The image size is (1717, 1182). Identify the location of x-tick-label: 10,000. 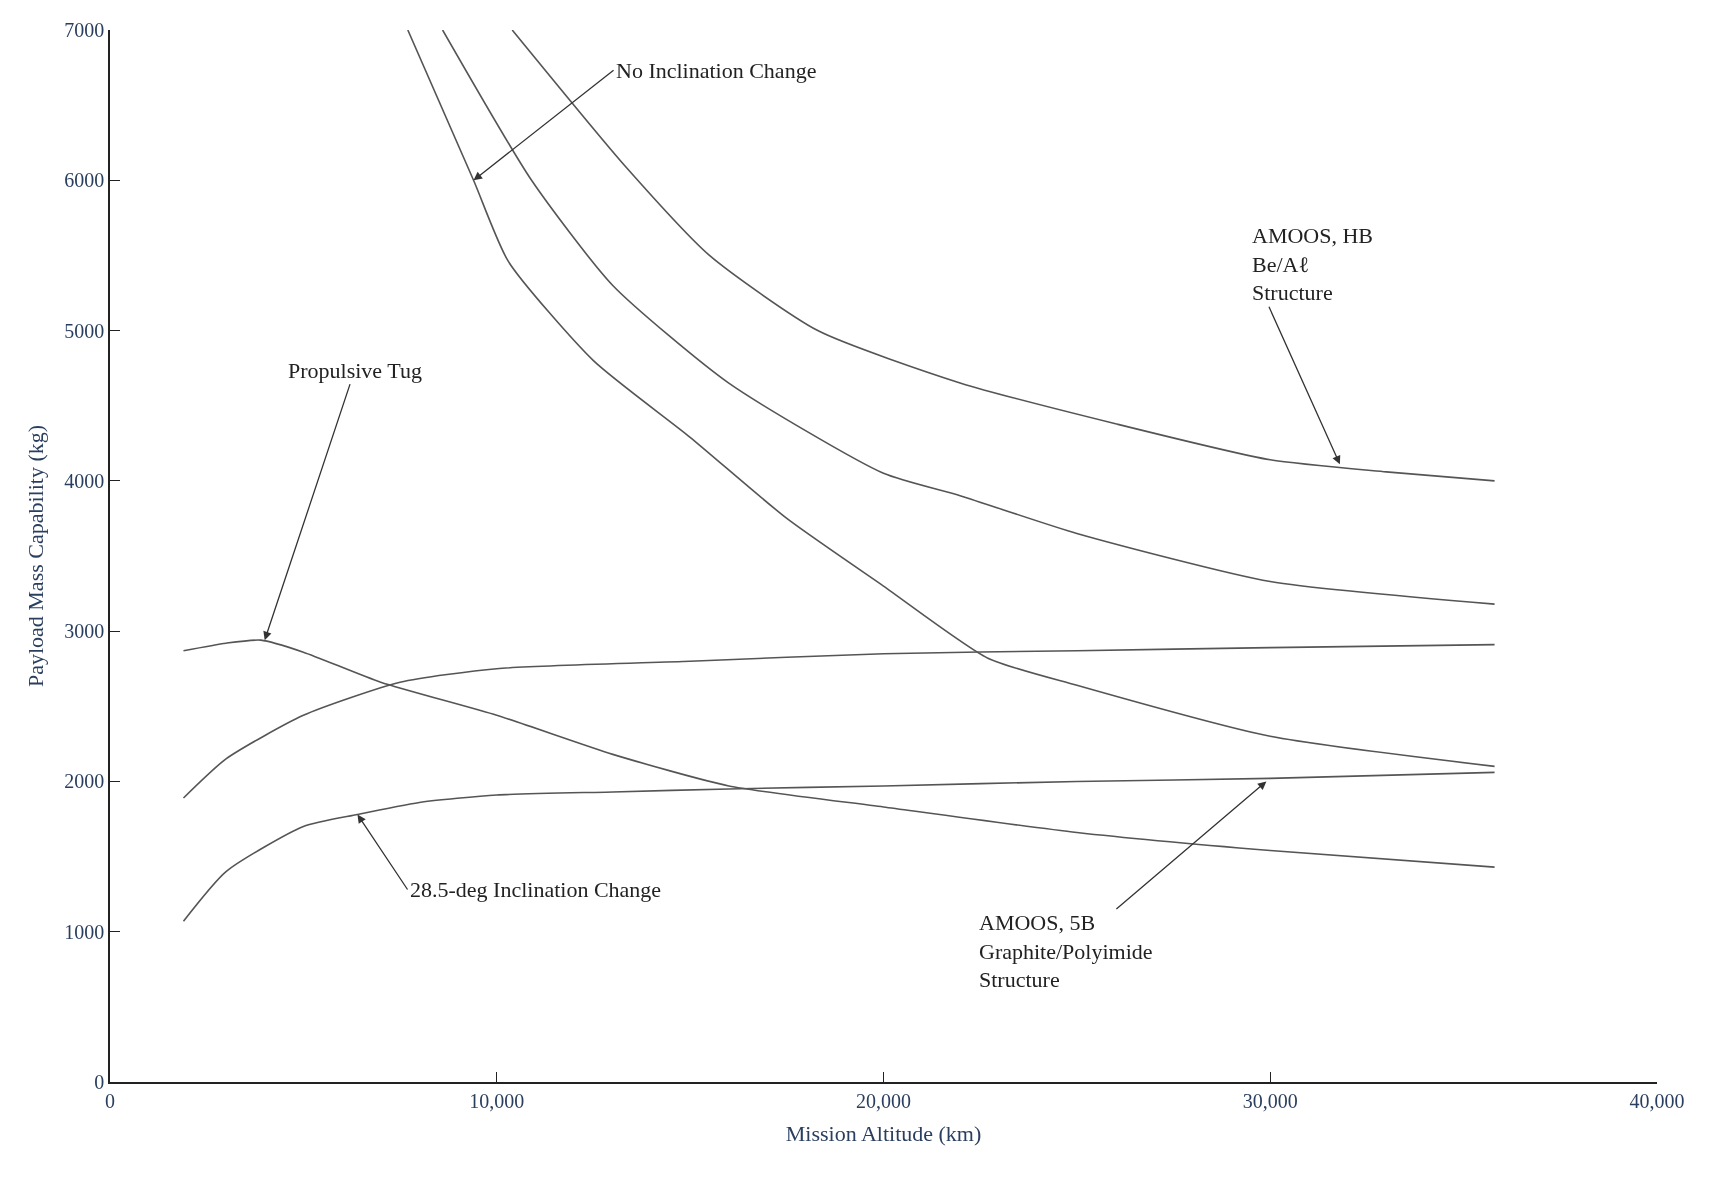
(497, 1100).